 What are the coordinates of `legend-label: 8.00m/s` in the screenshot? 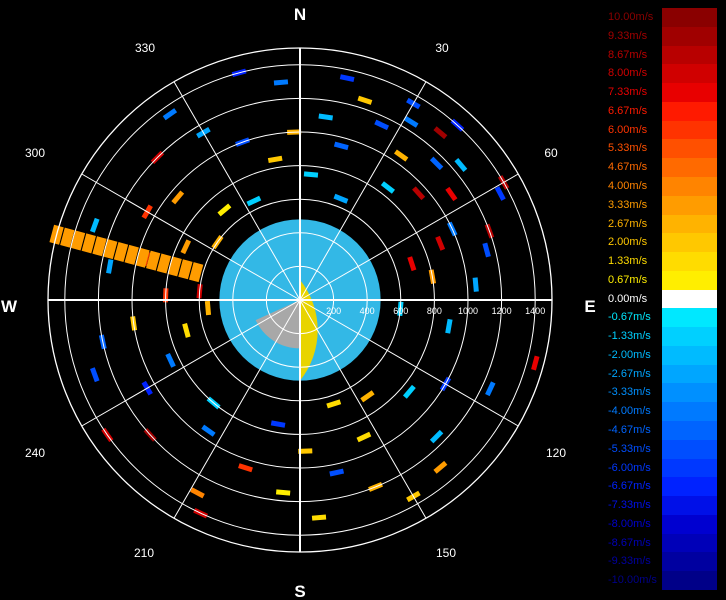 It's located at (628, 73).